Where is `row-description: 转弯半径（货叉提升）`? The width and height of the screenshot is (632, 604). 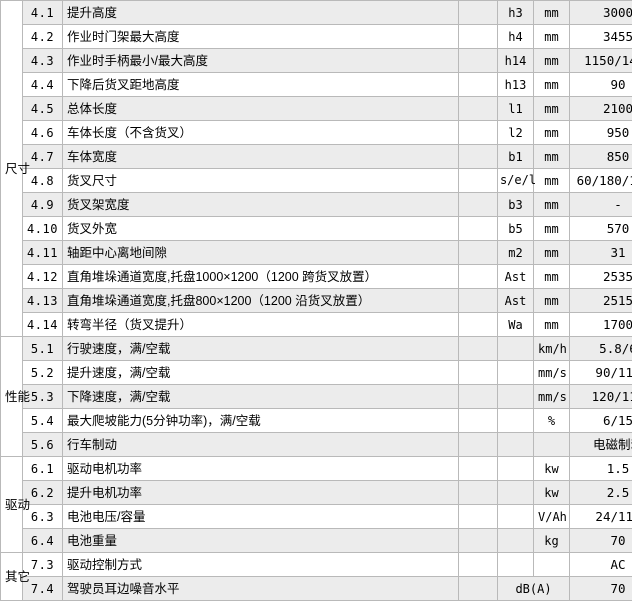
row-description: 转弯半径（货叉提升） is located at coordinates (260, 324).